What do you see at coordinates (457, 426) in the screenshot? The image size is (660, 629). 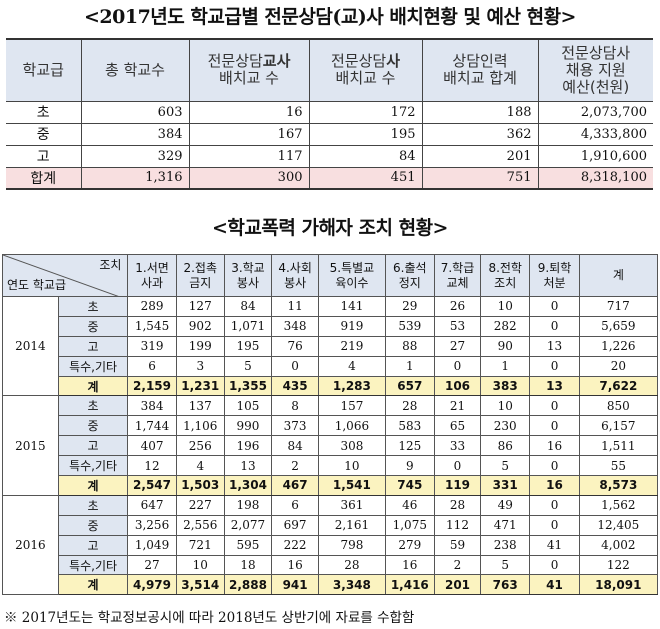 I see `cell-value: 65` at bounding box center [457, 426].